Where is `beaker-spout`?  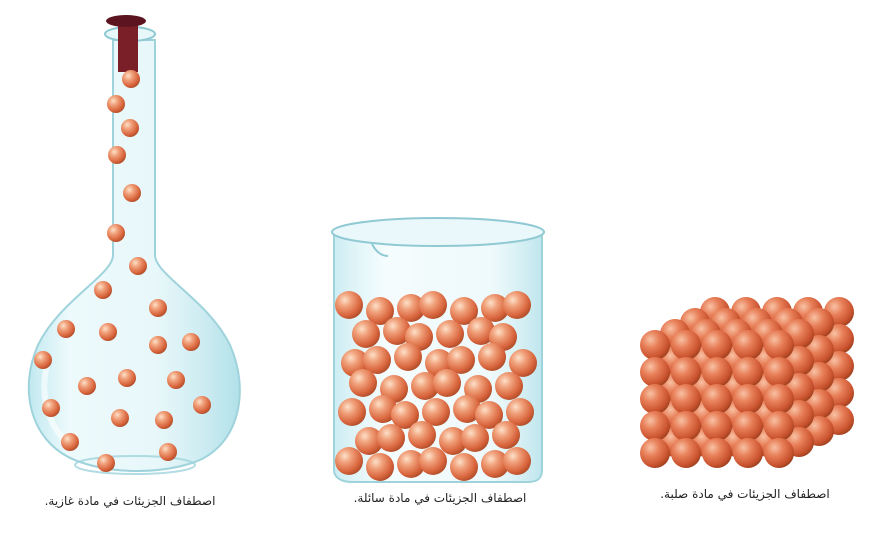
beaker-spout is located at coordinates (380, 250).